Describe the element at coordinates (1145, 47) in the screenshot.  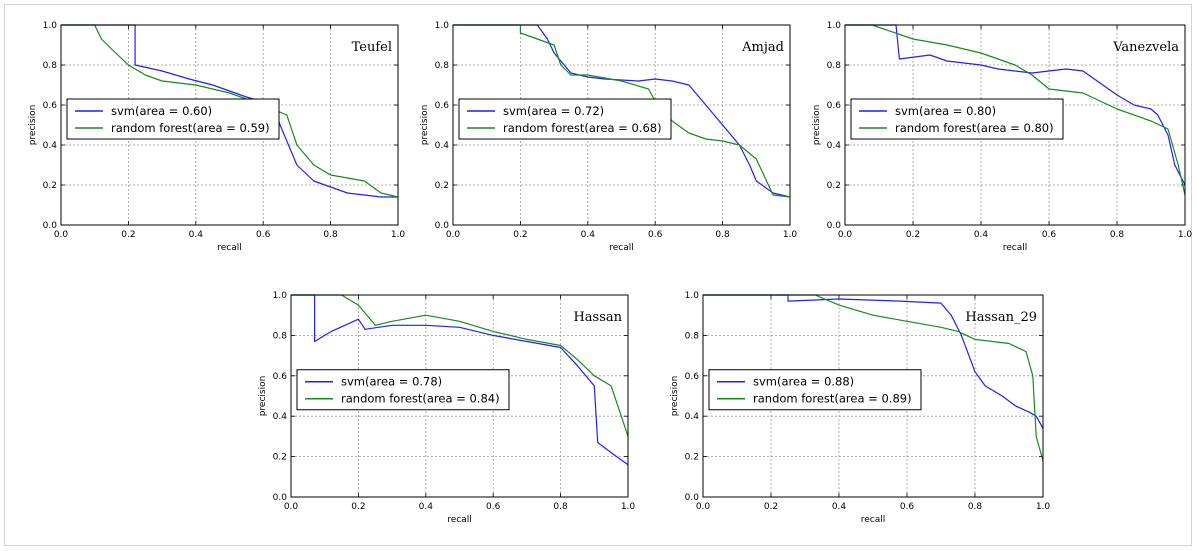
I see `chart-title: Vanezvela` at that location.